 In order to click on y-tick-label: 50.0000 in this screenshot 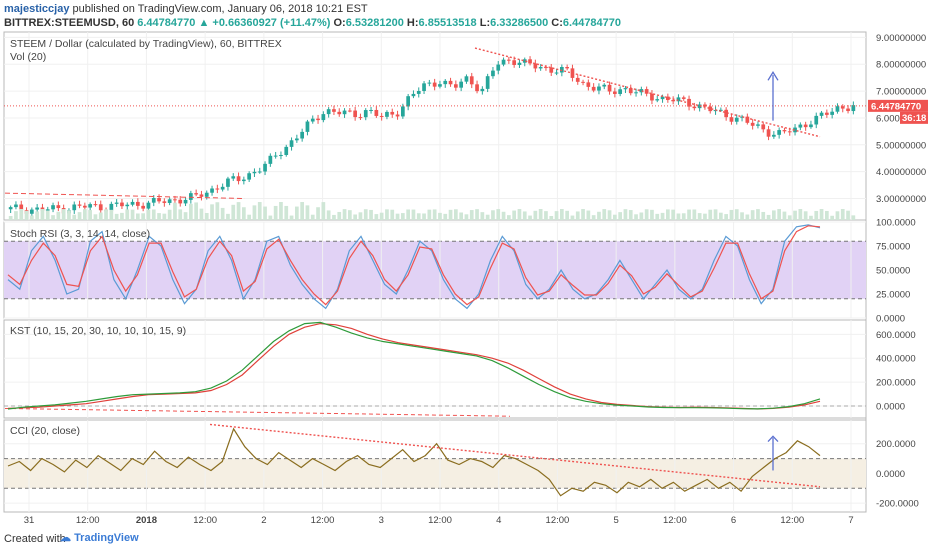, I will do `click(893, 271)`.